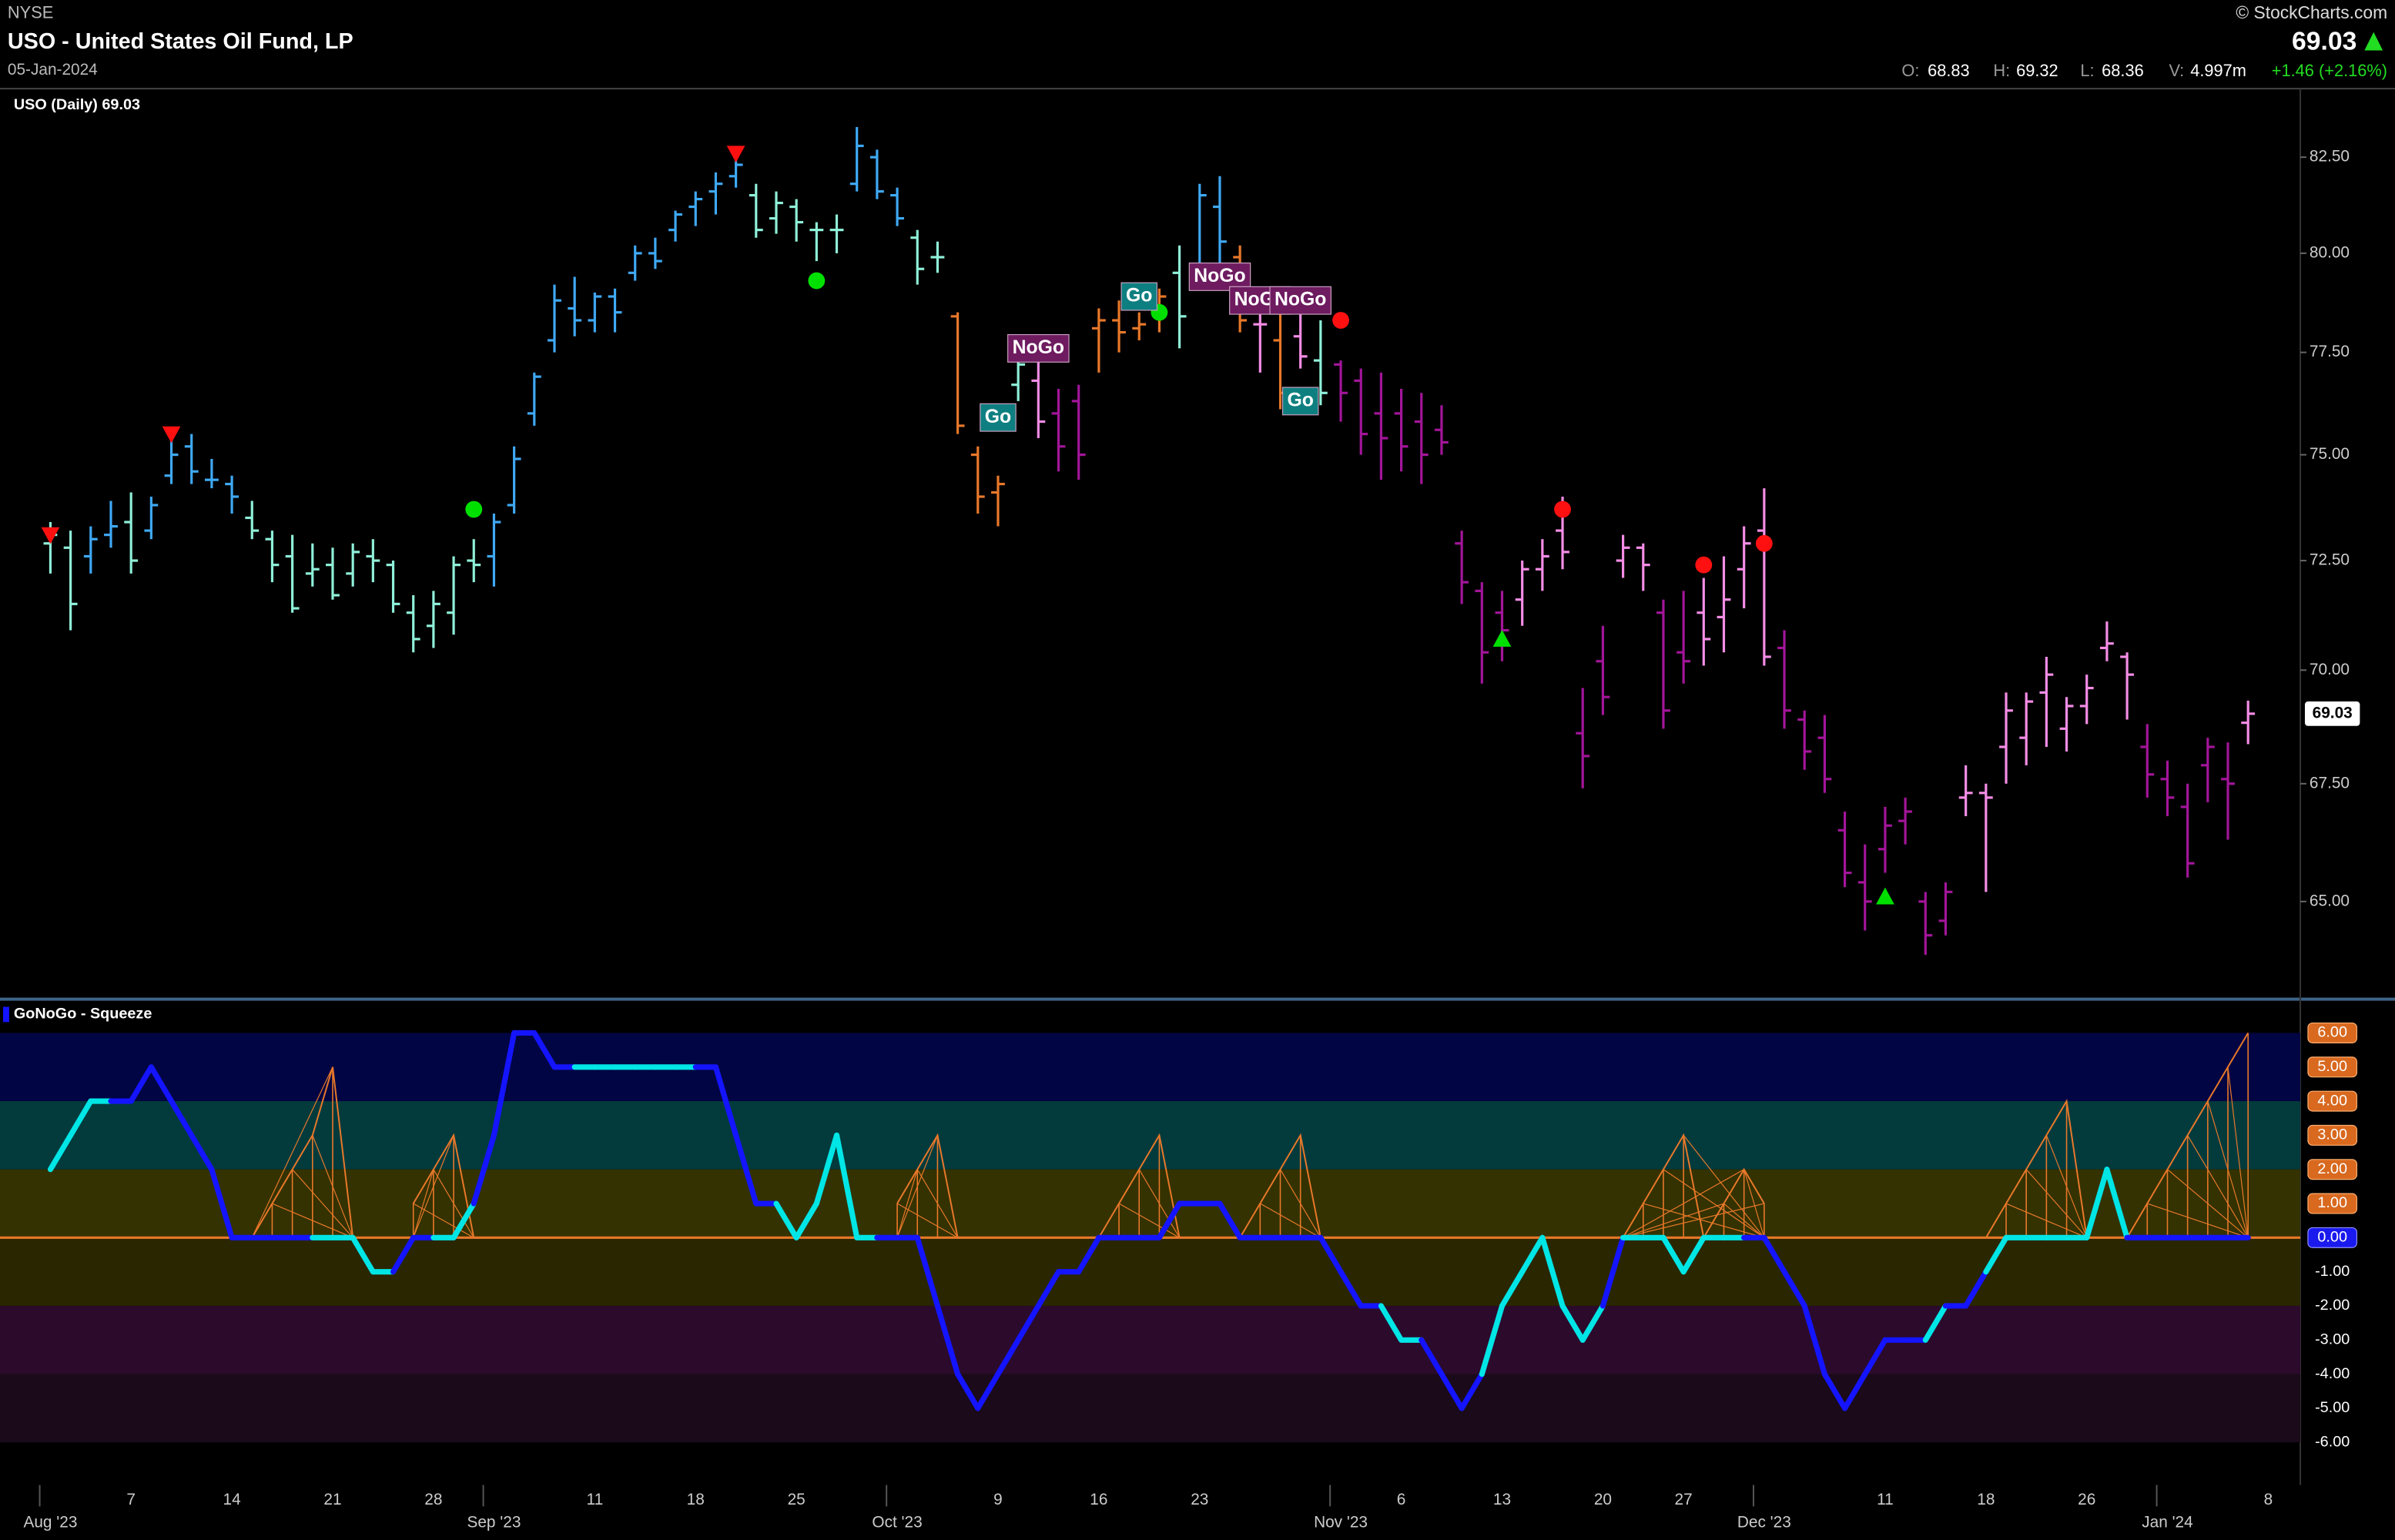  Describe the element at coordinates (897, 1523) in the screenshot. I see `x-month-label: Oct '23` at that location.